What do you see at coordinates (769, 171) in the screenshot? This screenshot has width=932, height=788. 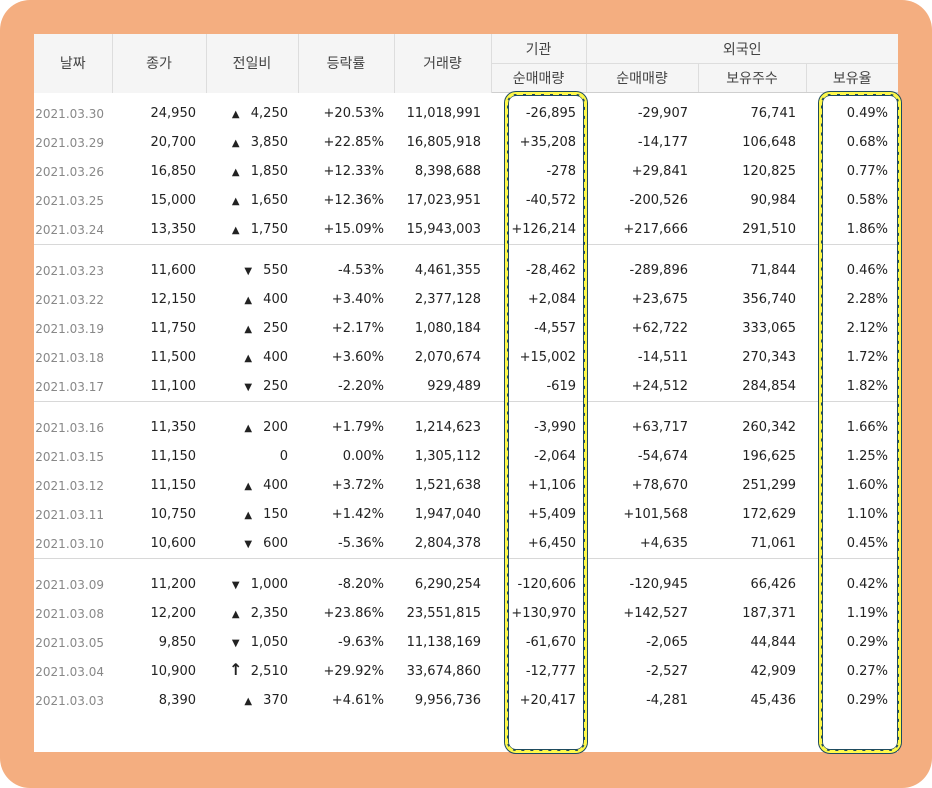 I see `cell-holdings: 120,825` at bounding box center [769, 171].